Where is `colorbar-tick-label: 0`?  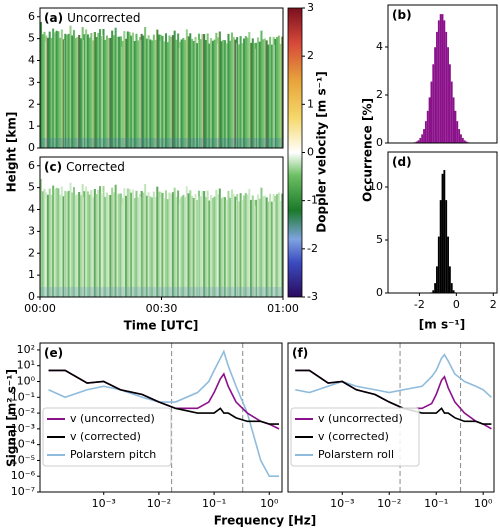 colorbar-tick-label: 0 is located at coordinates (310, 152).